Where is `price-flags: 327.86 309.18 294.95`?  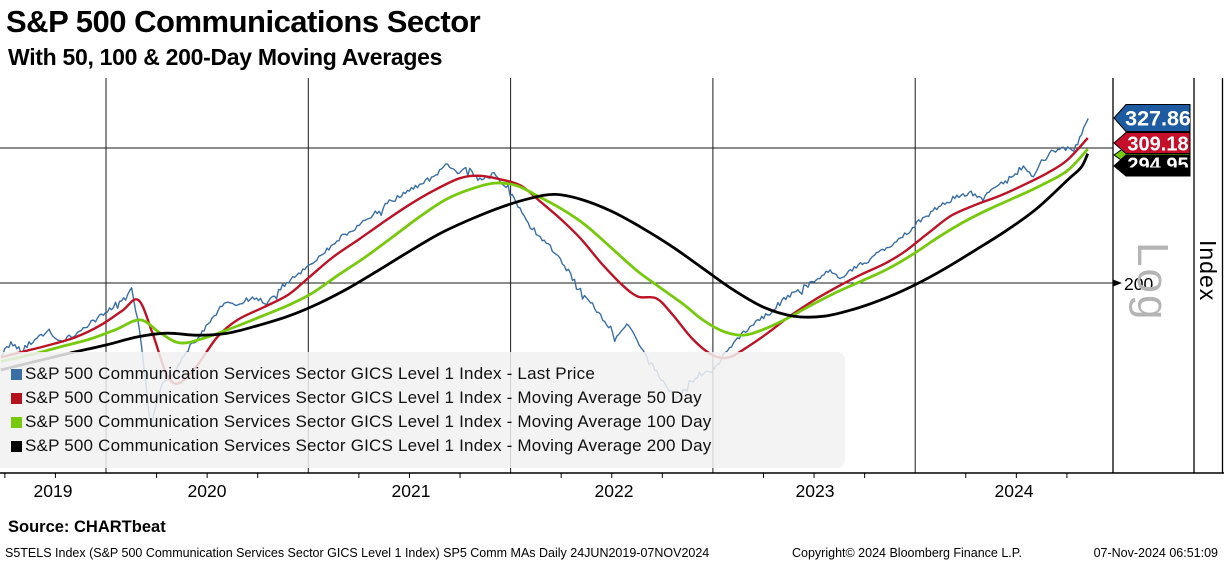
price-flags: 327.86 309.18 294.95 is located at coordinates (1152, 140).